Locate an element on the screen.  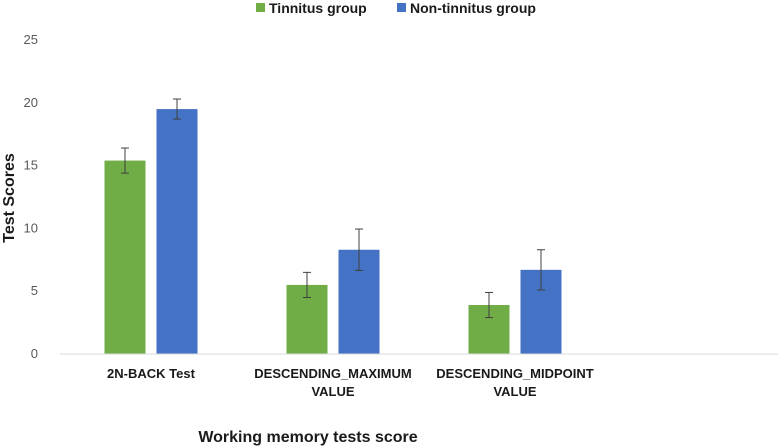
y-tick-label: 20 is located at coordinates (31, 102).